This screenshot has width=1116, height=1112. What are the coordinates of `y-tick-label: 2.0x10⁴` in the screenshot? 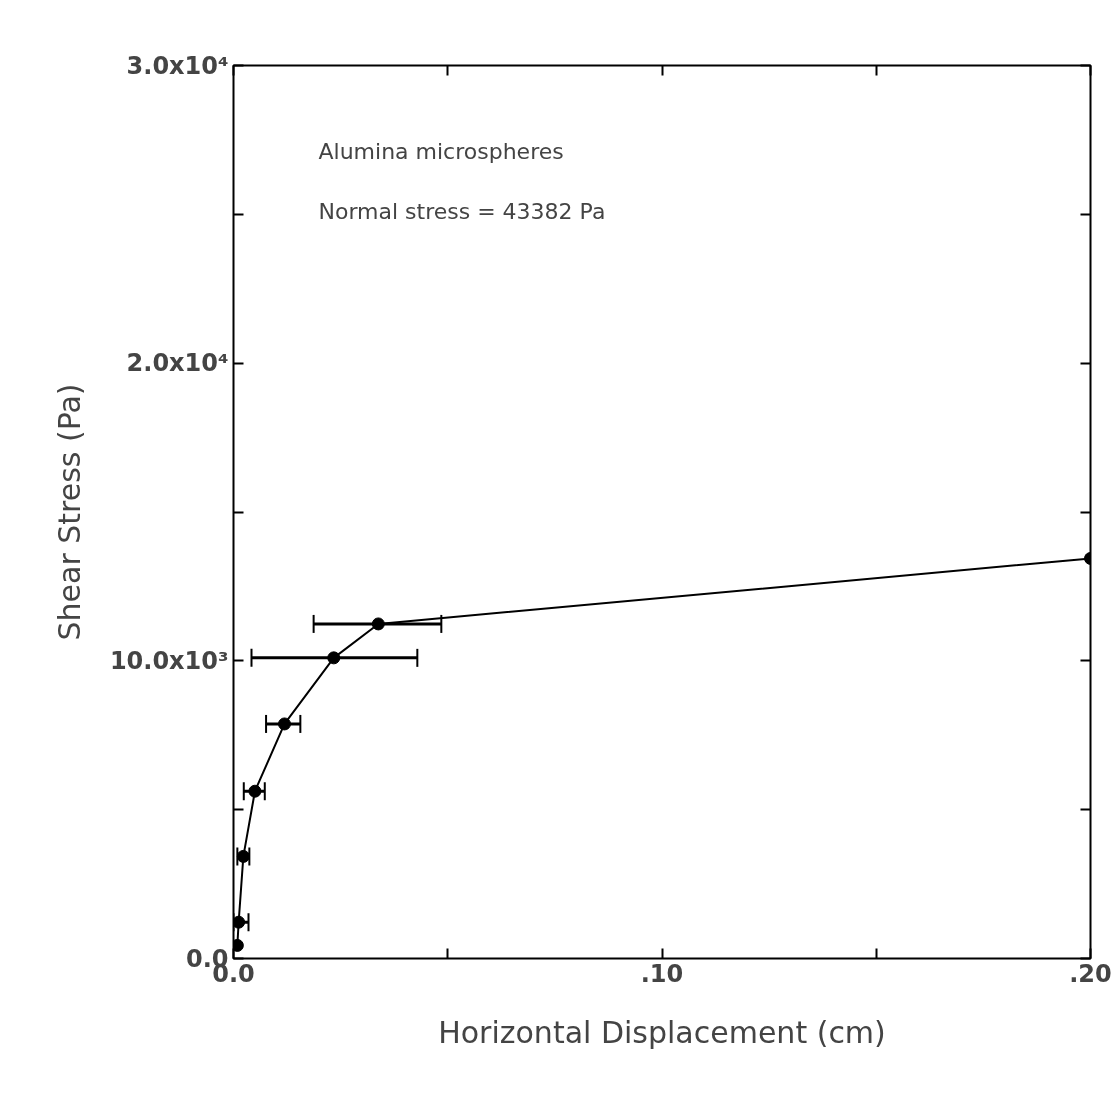 It's located at (177, 363).